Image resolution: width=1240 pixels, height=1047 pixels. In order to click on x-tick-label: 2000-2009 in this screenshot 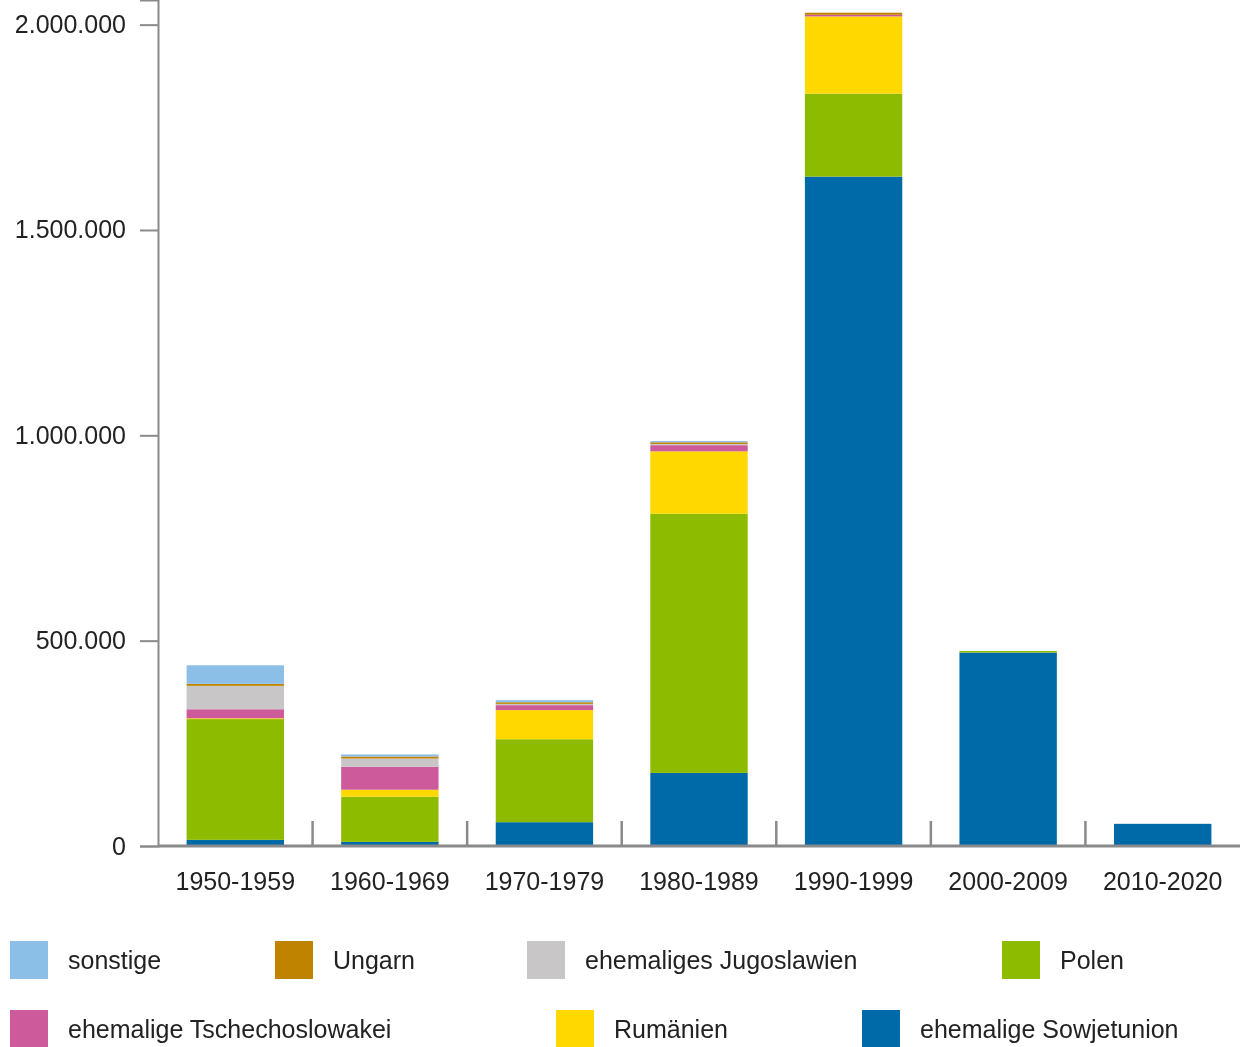, I will do `click(1008, 881)`.